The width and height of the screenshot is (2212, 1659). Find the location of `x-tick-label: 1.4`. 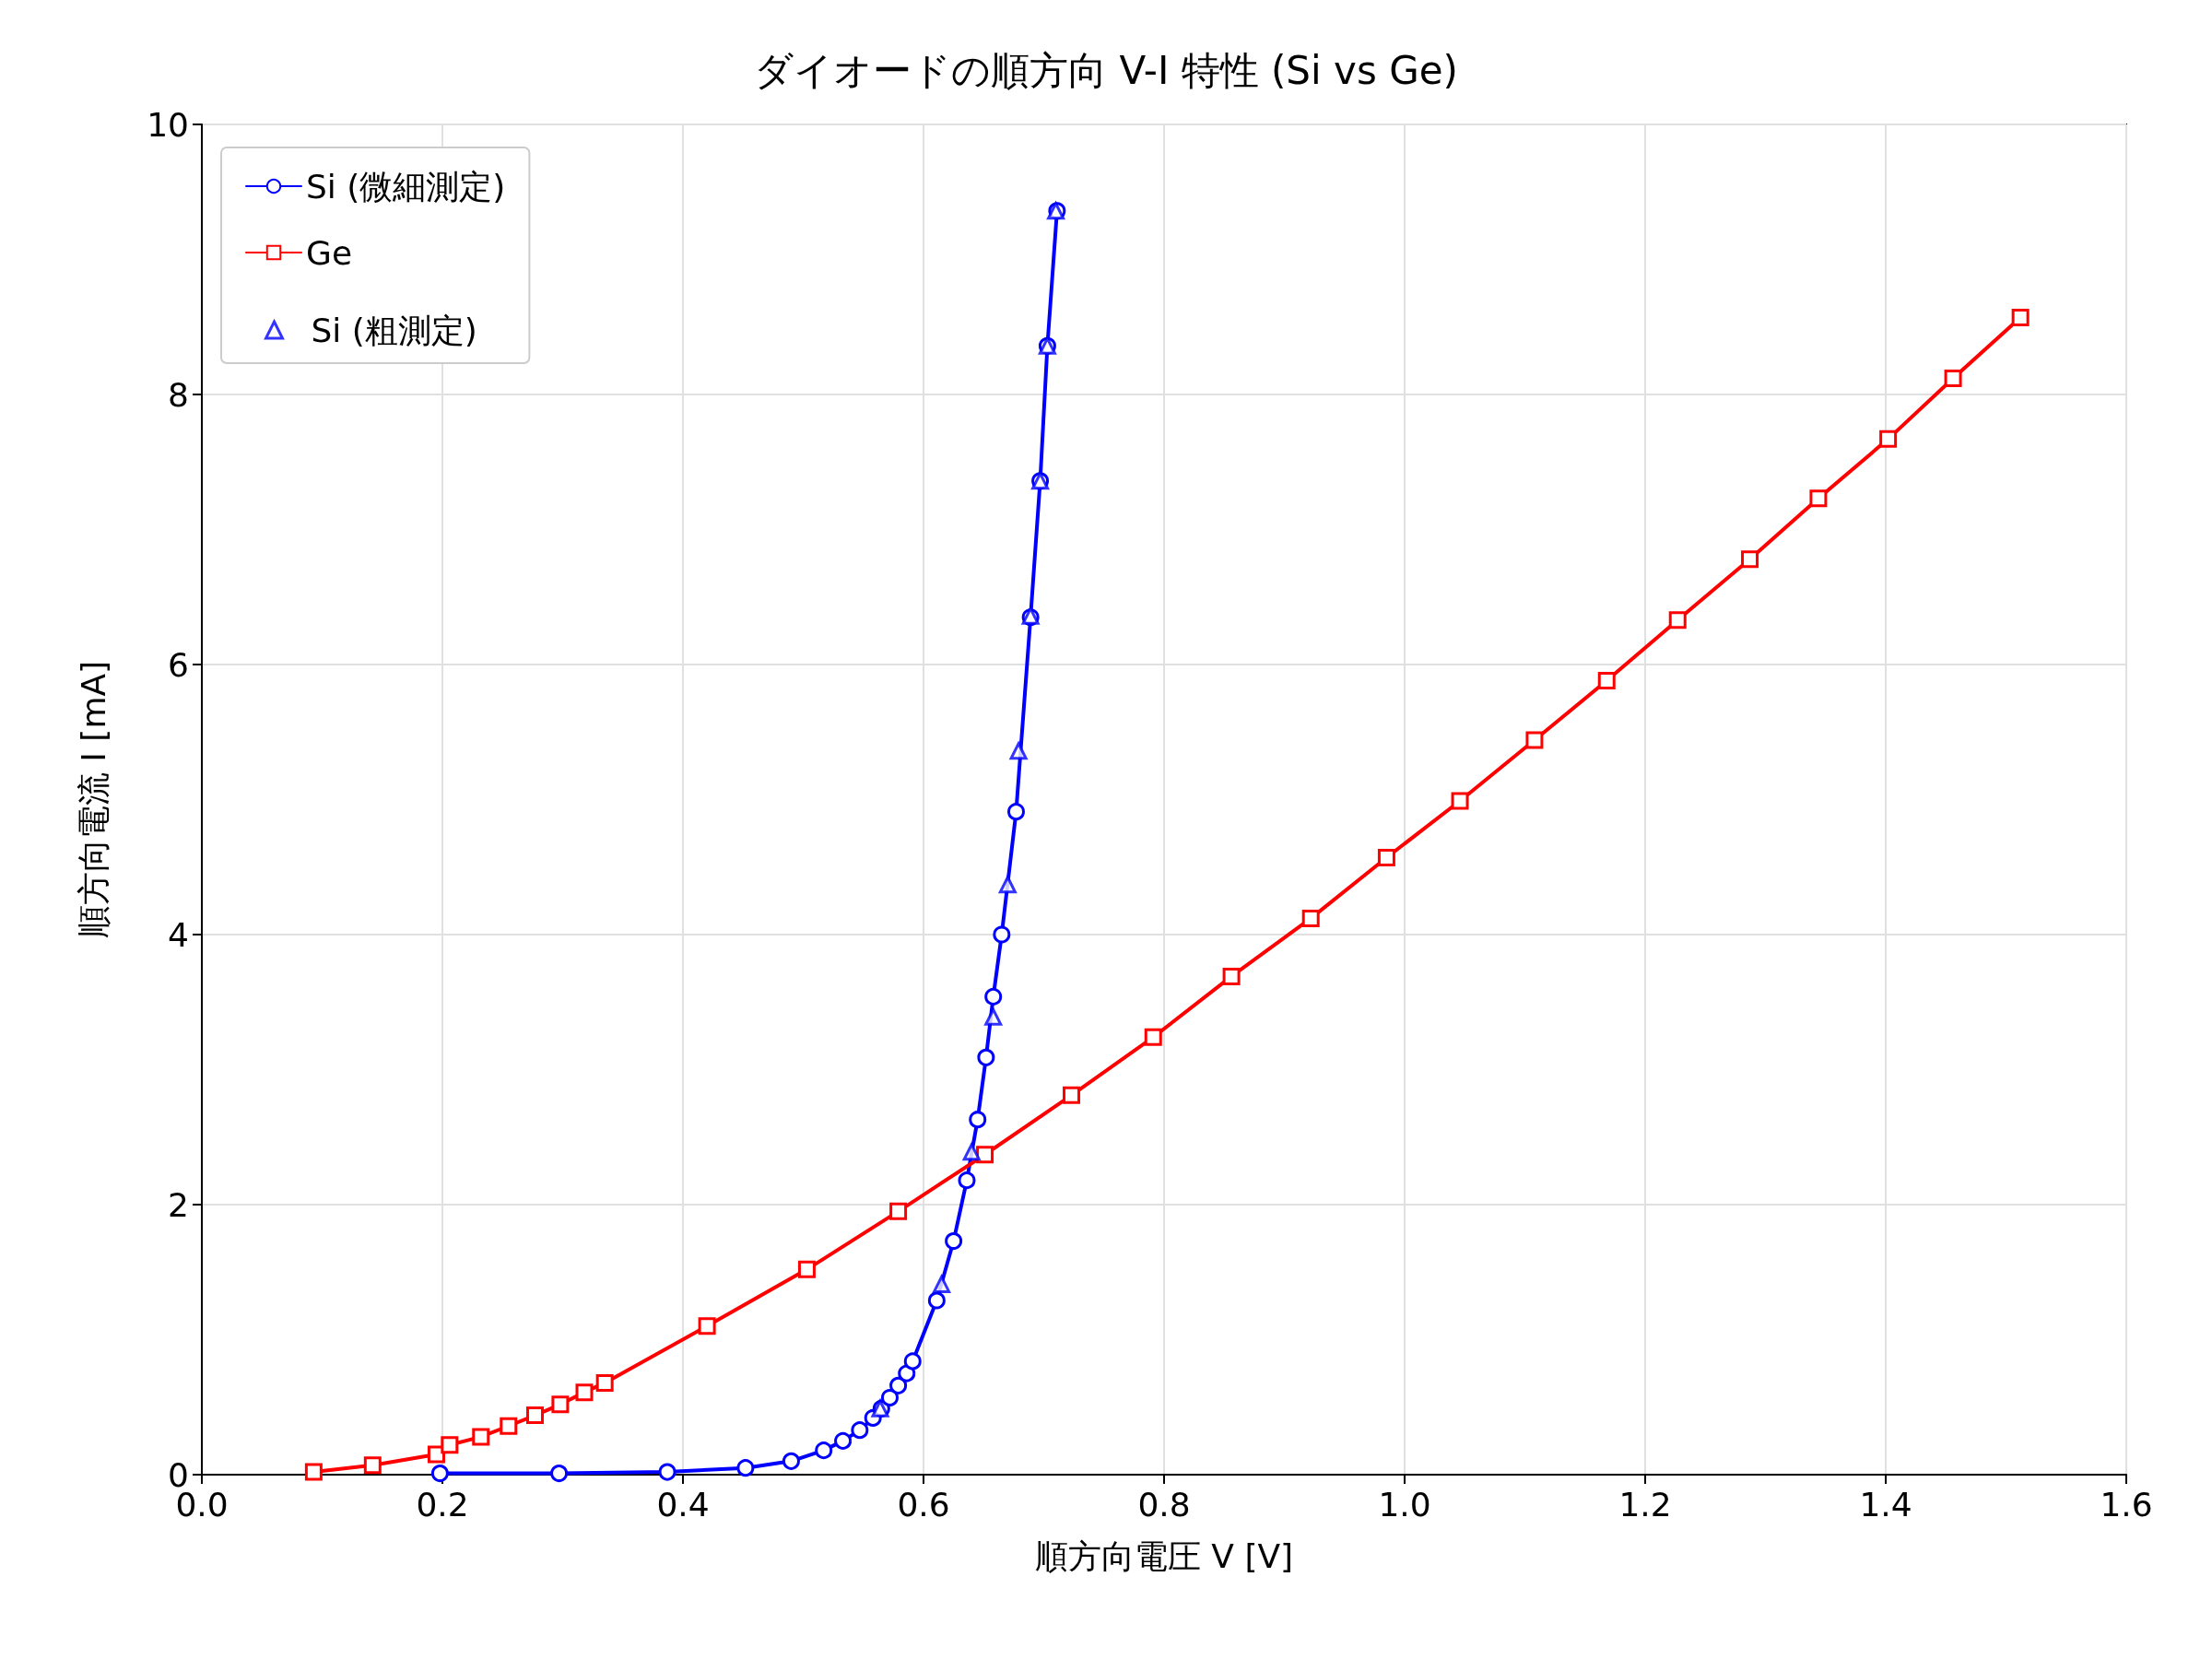

x-tick-label: 1.4 is located at coordinates (1885, 1504).